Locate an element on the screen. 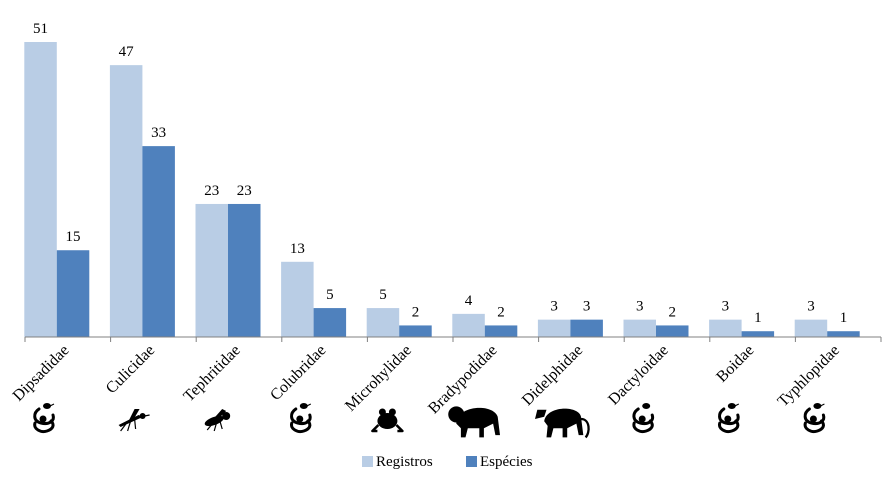 The image size is (896, 481). x-axis-ticks is located at coordinates (453, 339).